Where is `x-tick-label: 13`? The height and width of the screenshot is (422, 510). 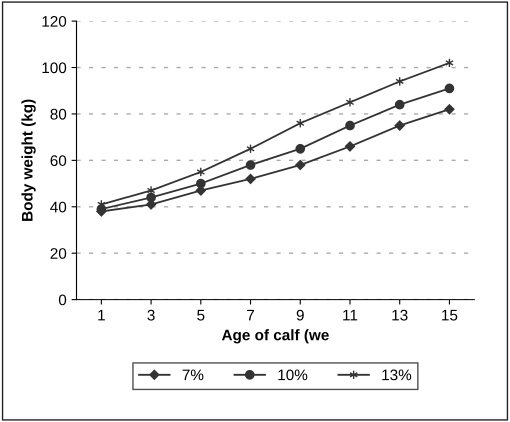
x-tick-label: 13 is located at coordinates (400, 315).